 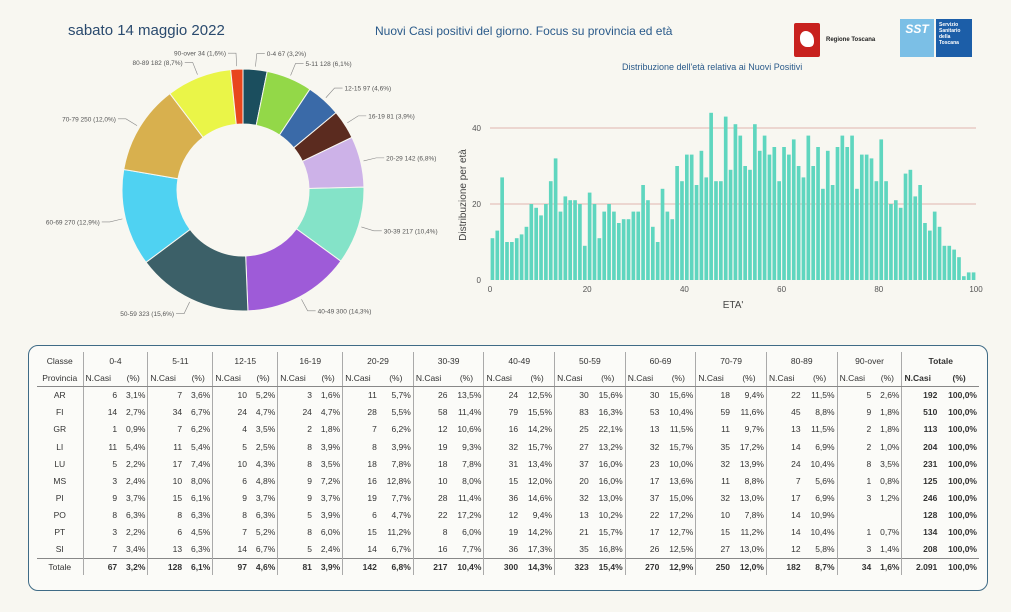 What do you see at coordinates (572, 532) in the screenshot?
I see `ncasi-cell: 21` at bounding box center [572, 532].